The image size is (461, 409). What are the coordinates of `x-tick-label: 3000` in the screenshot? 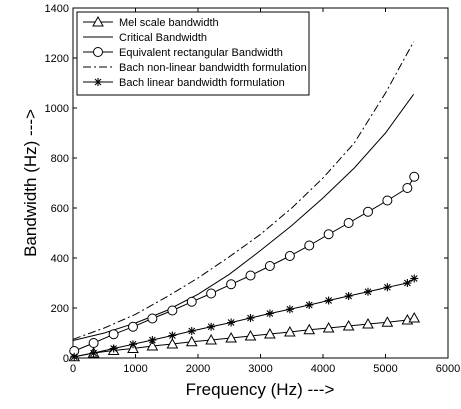 It's located at (260, 369).